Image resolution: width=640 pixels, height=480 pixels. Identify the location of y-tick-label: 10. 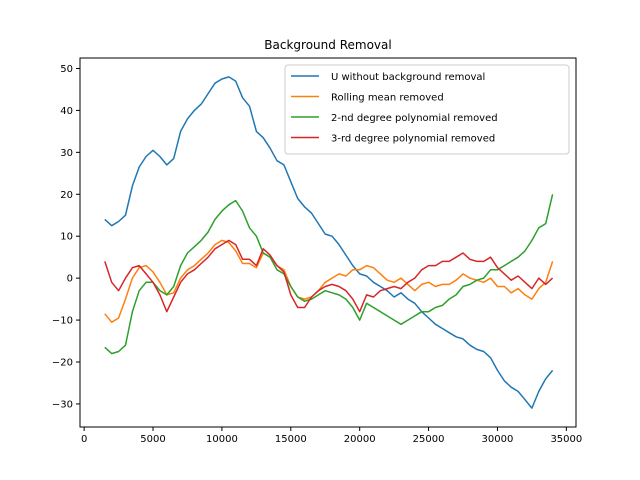
(66, 237).